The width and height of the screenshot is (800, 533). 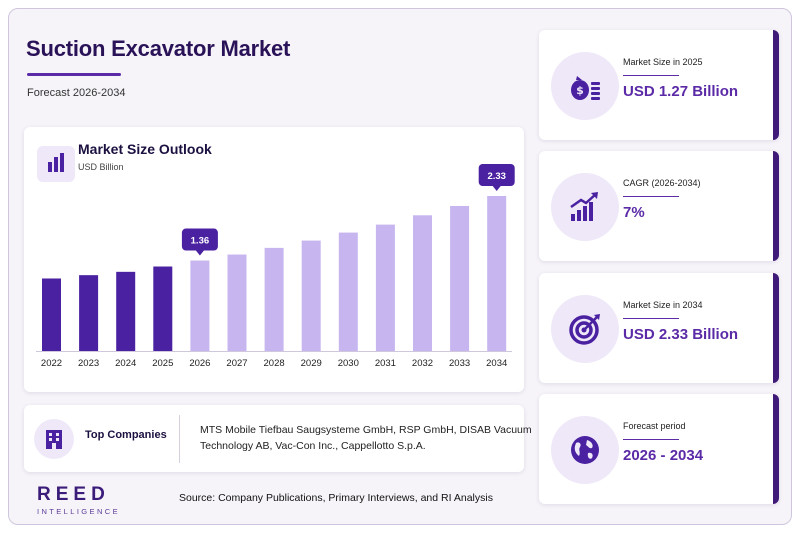 I want to click on growth-chart-icon, so click(x=585, y=207).